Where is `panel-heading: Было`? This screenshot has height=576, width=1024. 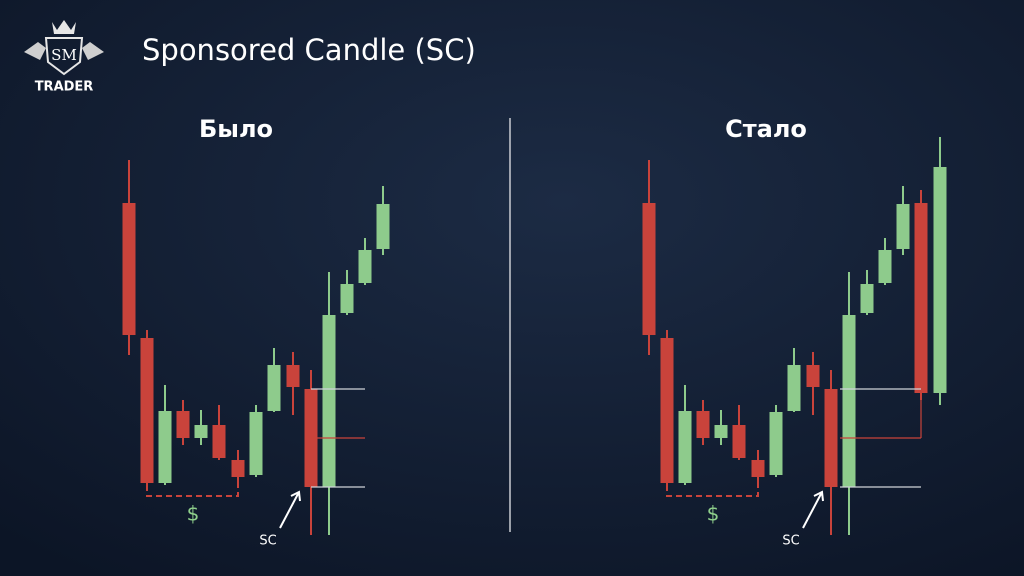
panel-heading: Было is located at coordinates (236, 129).